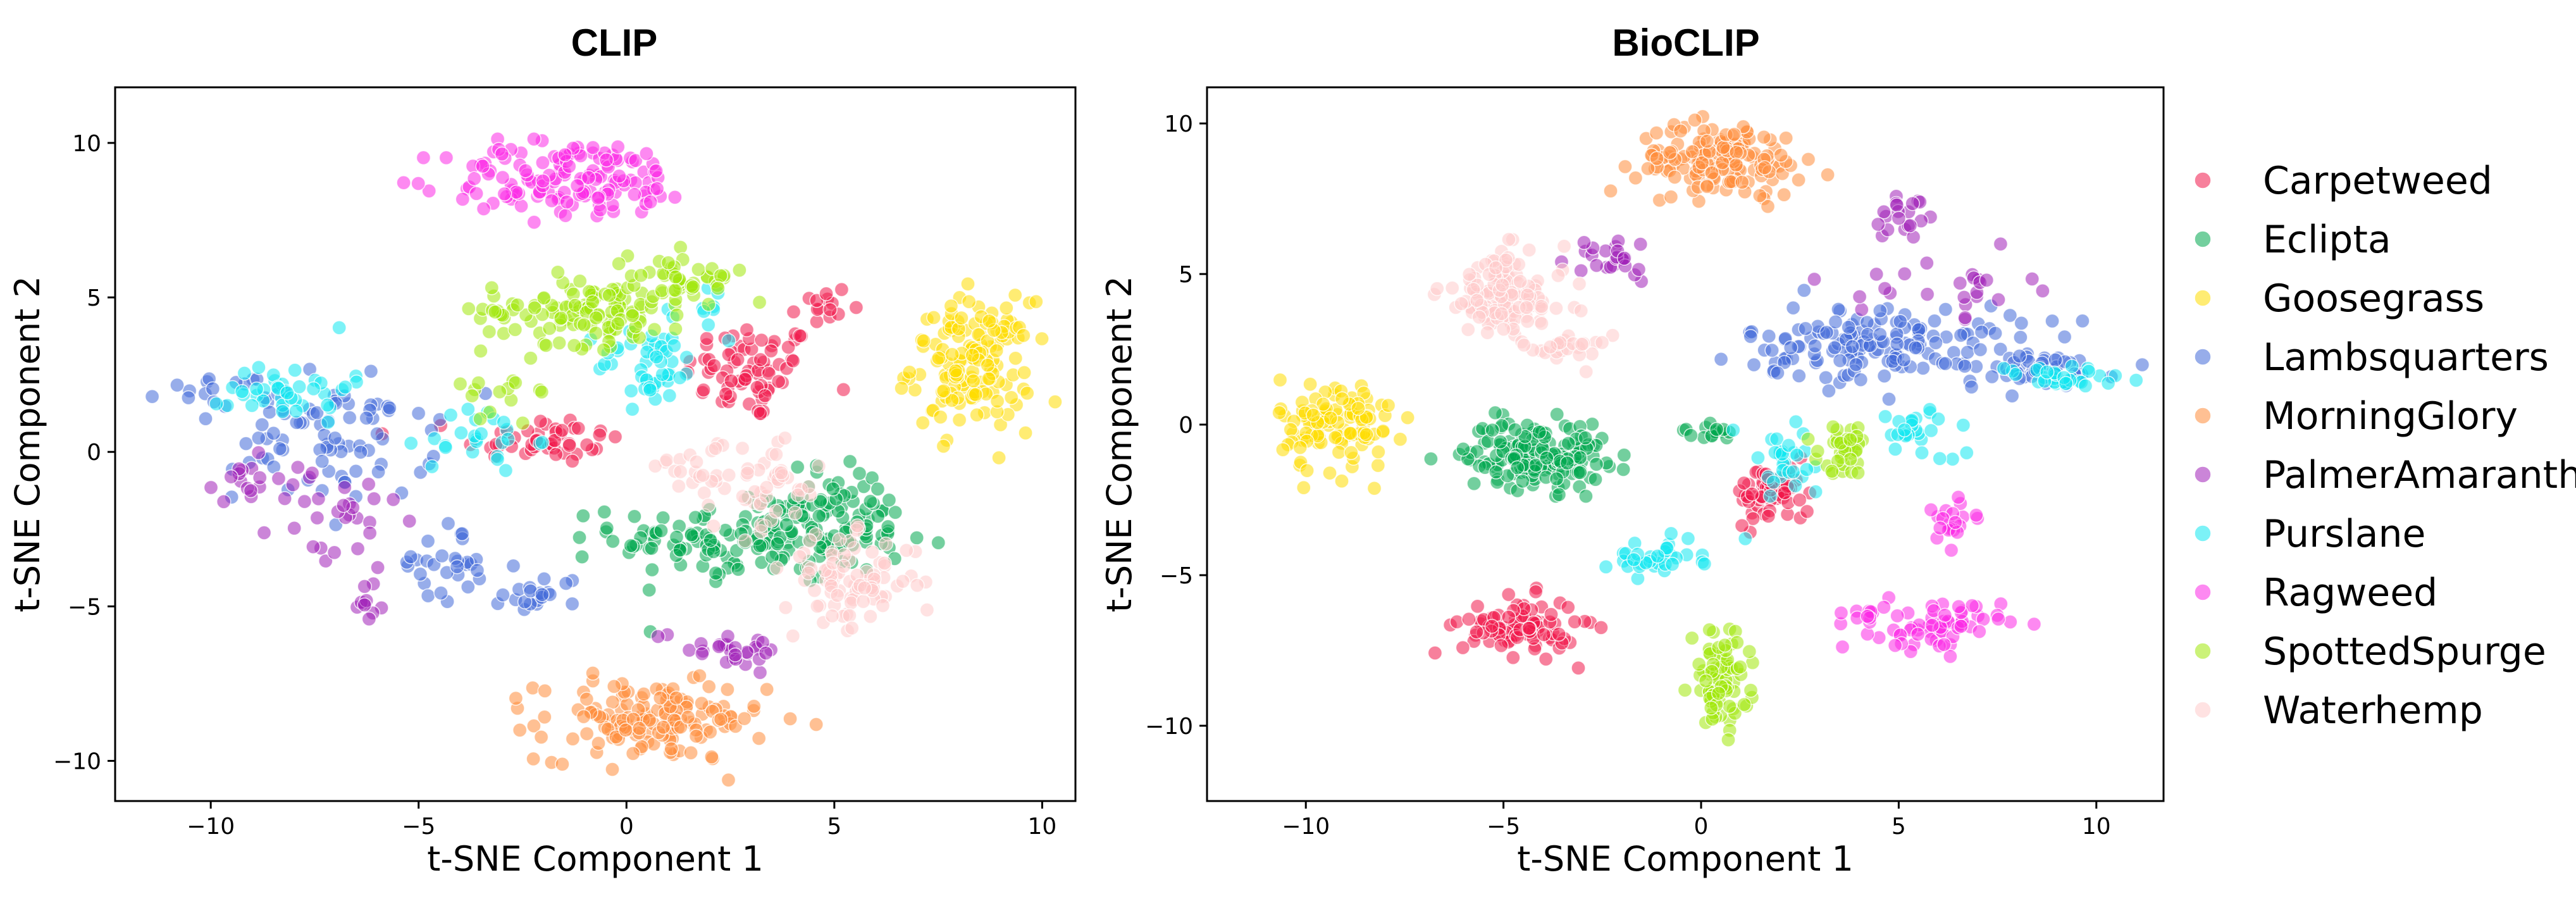 The width and height of the screenshot is (2576, 901). What do you see at coordinates (1938, 577) in the screenshot?
I see `series-ragweed` at bounding box center [1938, 577].